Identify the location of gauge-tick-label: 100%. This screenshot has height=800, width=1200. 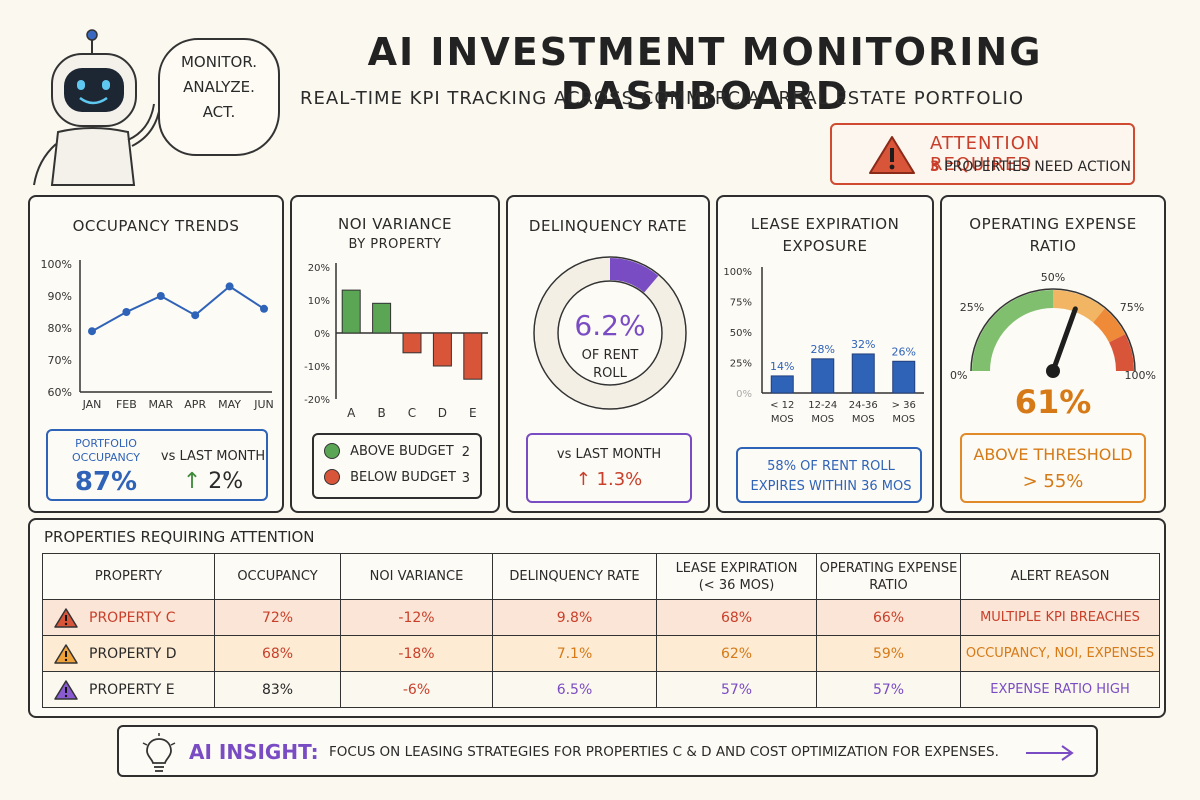
(1140, 375).